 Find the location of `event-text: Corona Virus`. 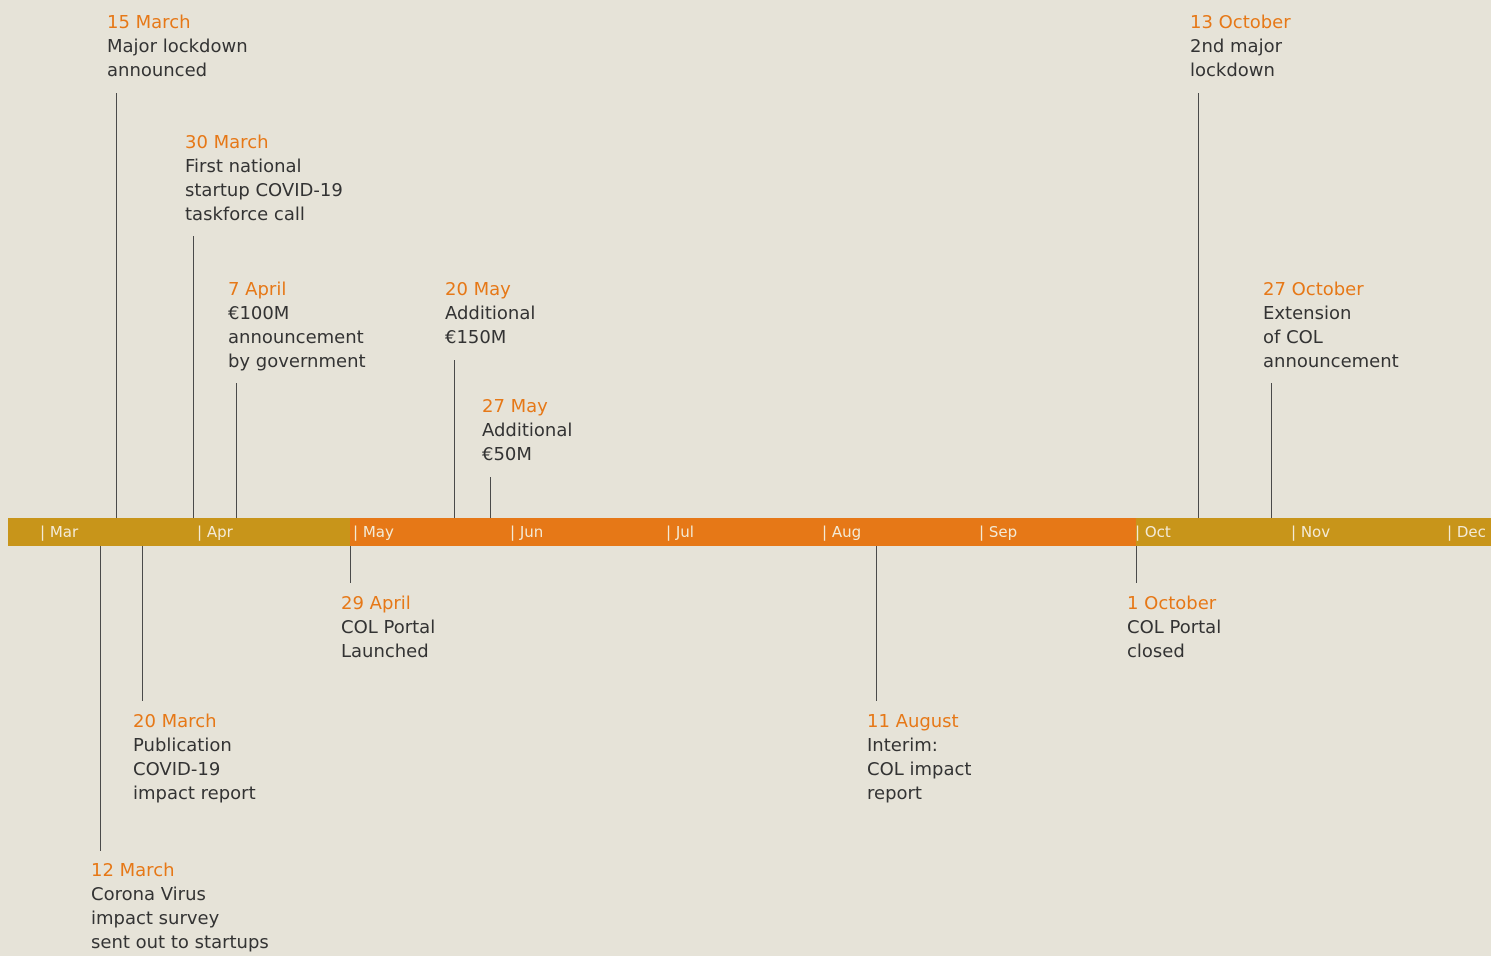

event-text: Corona Virus is located at coordinates (148, 894).